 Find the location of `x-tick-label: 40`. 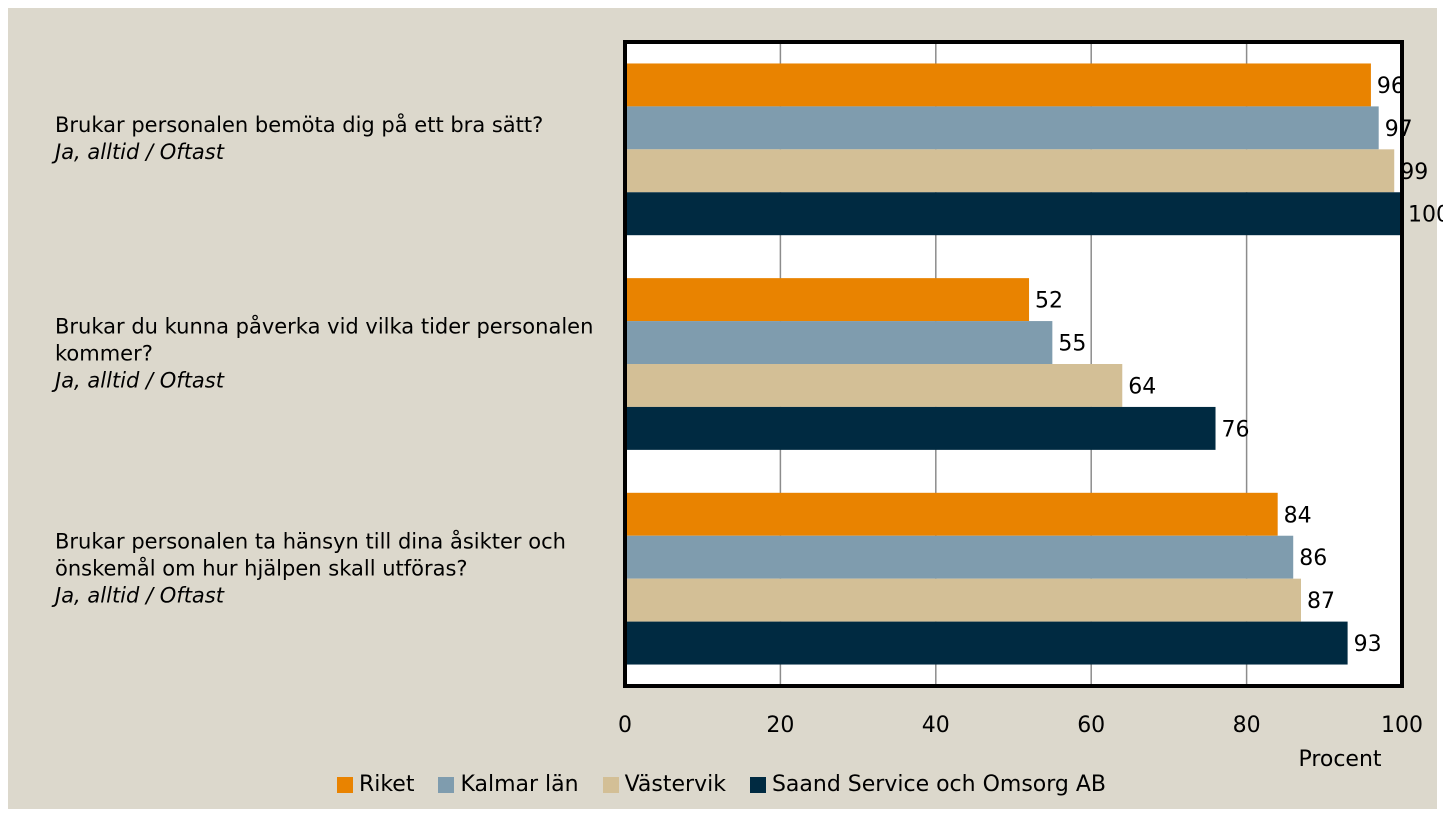

x-tick-label: 40 is located at coordinates (936, 725).